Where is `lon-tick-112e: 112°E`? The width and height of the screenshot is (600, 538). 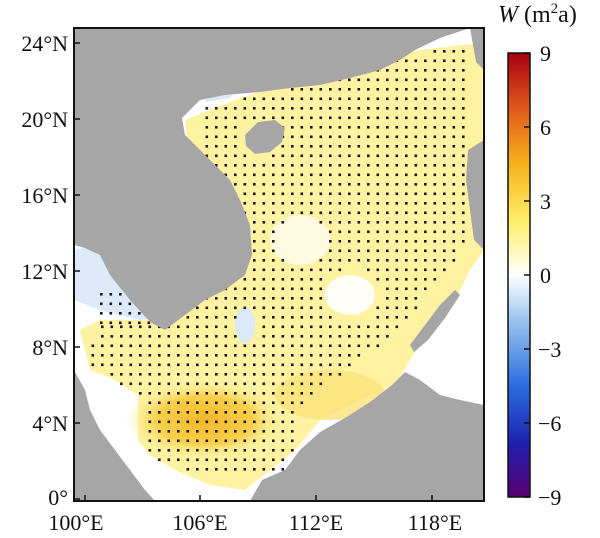
lon-tick-112e: 112°E is located at coordinates (316, 522).